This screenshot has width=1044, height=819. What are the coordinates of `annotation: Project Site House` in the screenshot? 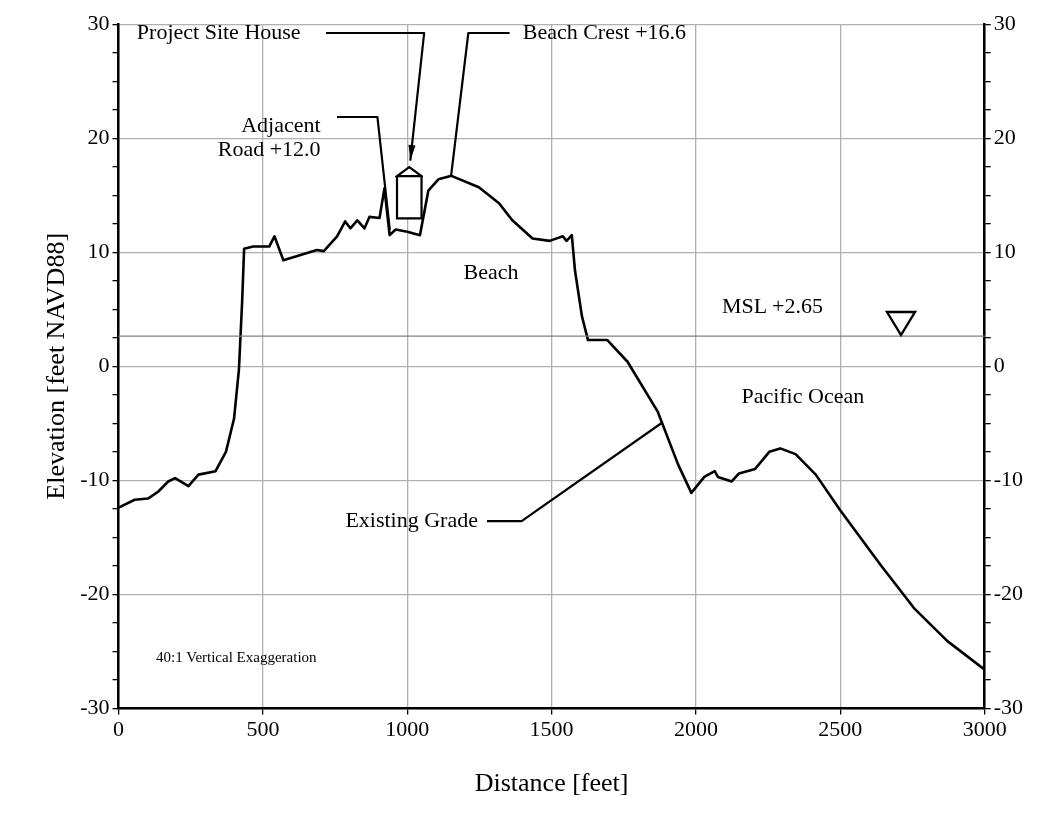 It's located at (218, 32).